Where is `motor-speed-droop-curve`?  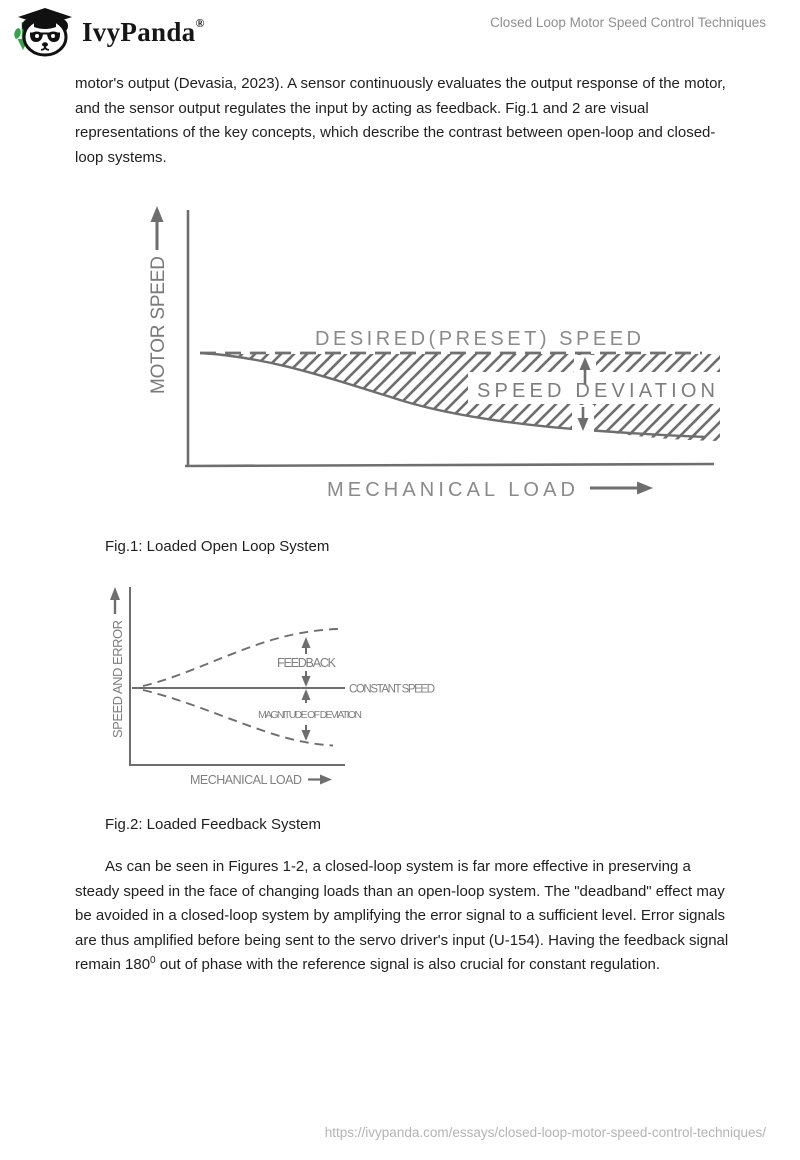
motor-speed-droop-curve is located at coordinates (453, 395).